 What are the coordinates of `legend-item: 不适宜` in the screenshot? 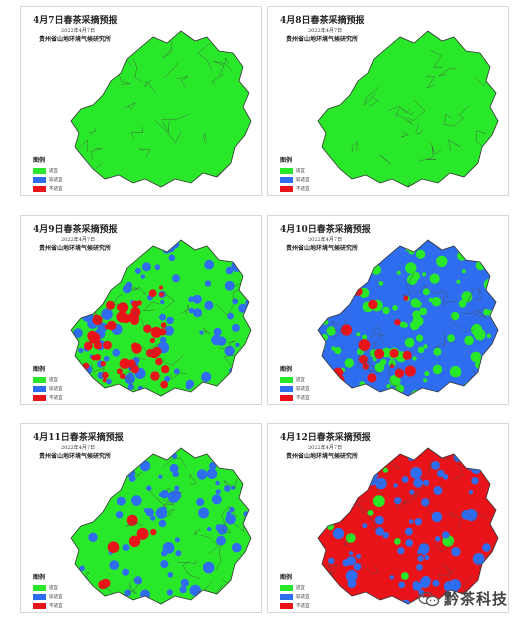 It's located at (305, 605).